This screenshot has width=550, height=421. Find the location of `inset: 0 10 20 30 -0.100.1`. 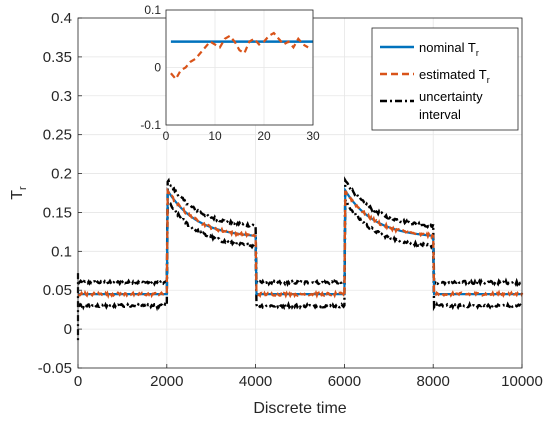

inset: 0 10 20 30 -0.100.1 is located at coordinates (230, 73).